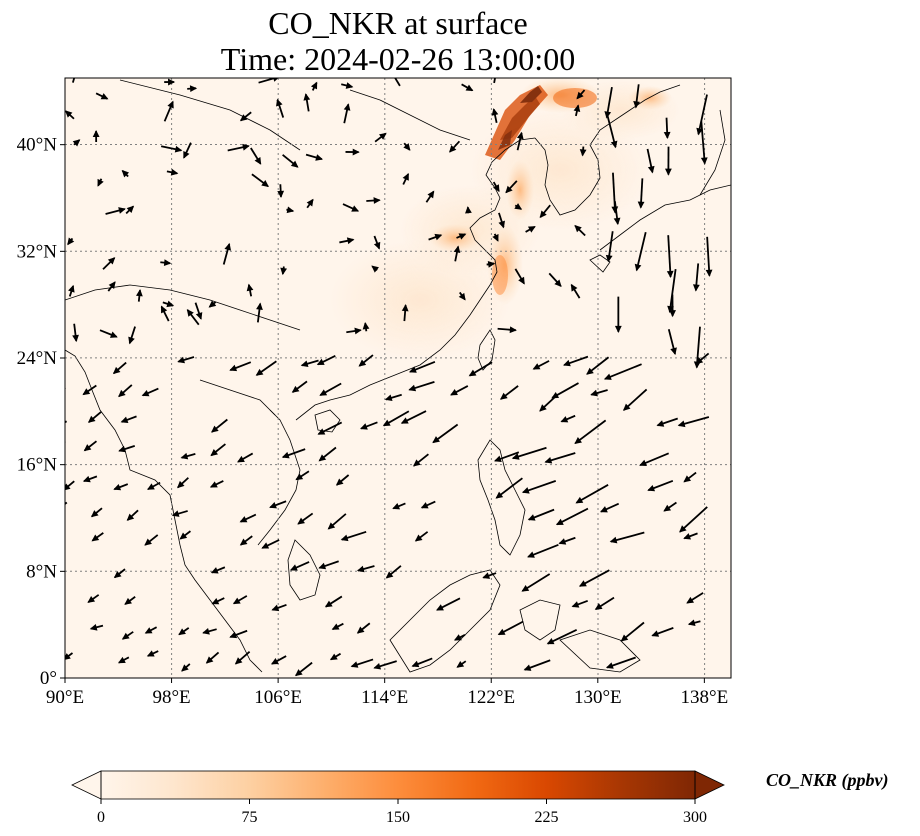 This screenshot has height=836, width=920. Describe the element at coordinates (278, 697) in the screenshot. I see `x-tick-label: 106°E` at that location.